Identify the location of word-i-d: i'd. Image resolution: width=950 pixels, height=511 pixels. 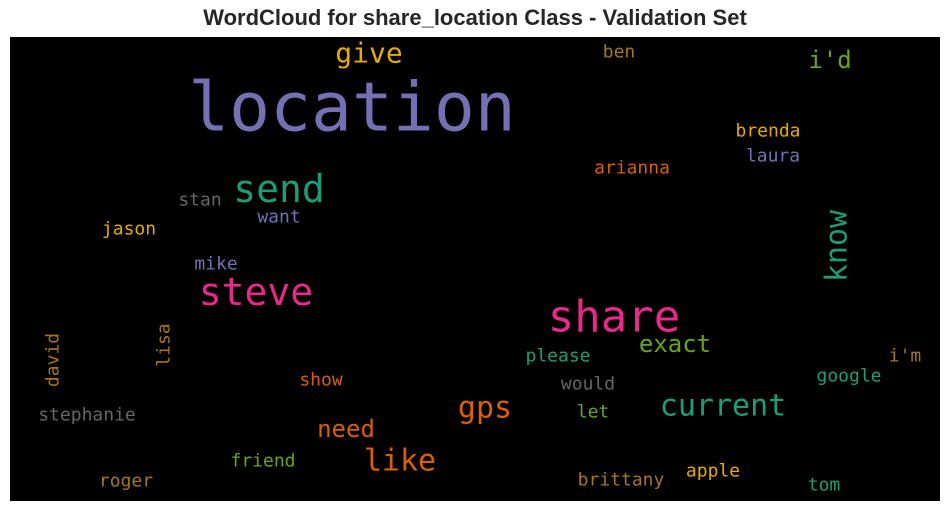
(829, 60).